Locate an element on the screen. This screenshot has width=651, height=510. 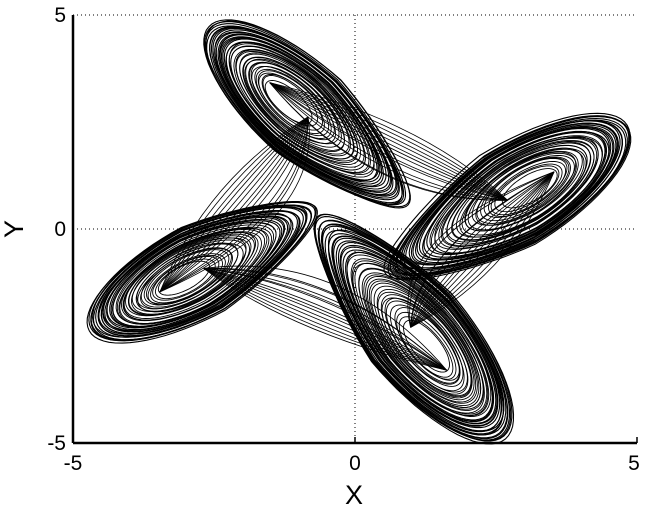
x-tick-label: 0 is located at coordinates (355, 463).